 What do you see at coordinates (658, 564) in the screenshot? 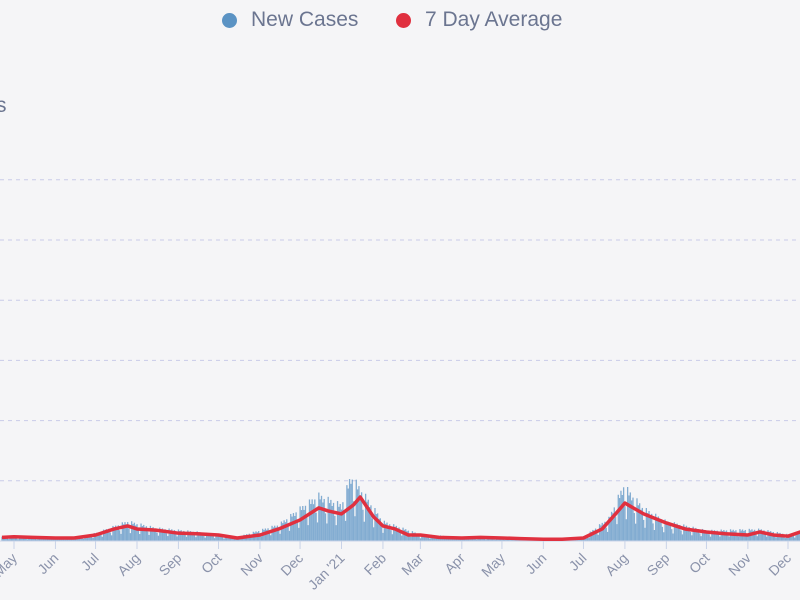
I see `x-tick-label: Sep` at bounding box center [658, 564].